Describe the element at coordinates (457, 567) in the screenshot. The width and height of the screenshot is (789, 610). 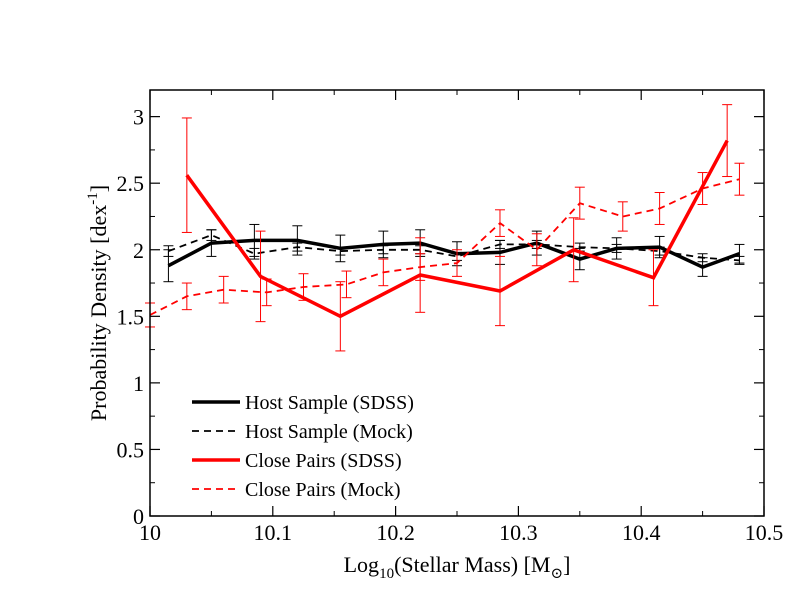
I see `x-axis-label: Log10(Stellar Mass) [M⊙]` at that location.